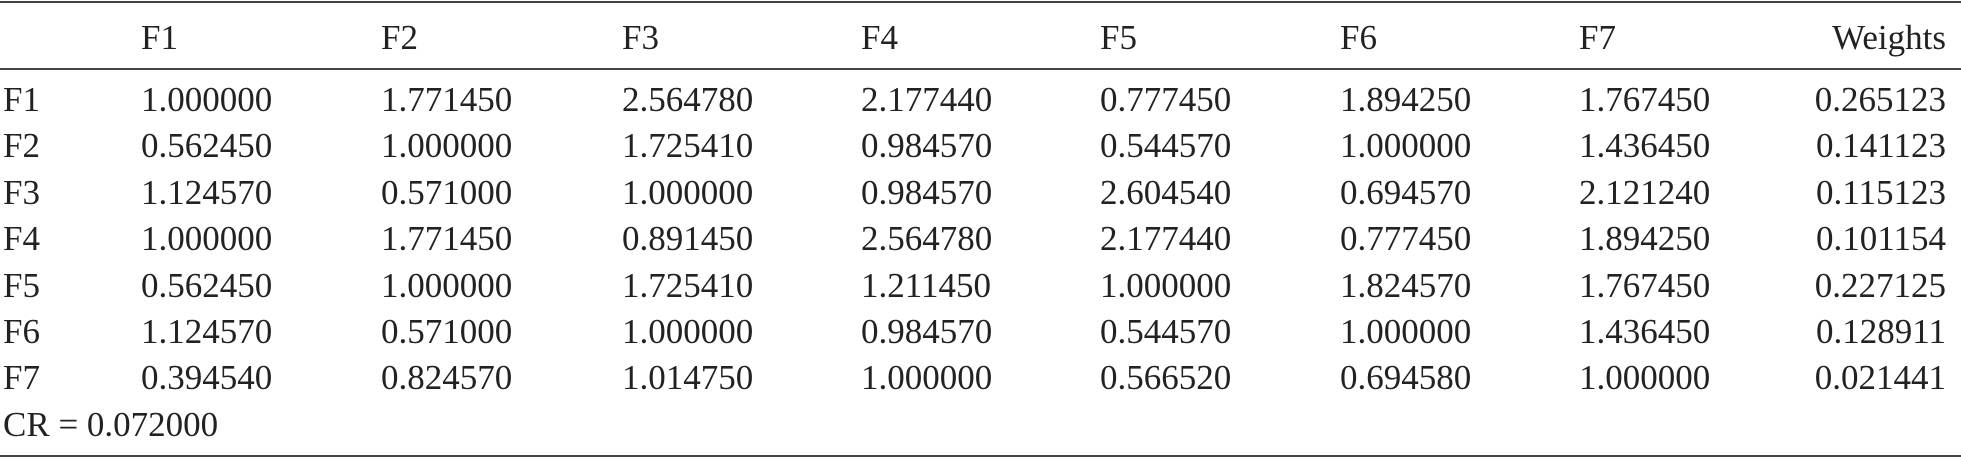  What do you see at coordinates (111, 424) in the screenshot?
I see `table-footer: CR = 0.072000` at bounding box center [111, 424].